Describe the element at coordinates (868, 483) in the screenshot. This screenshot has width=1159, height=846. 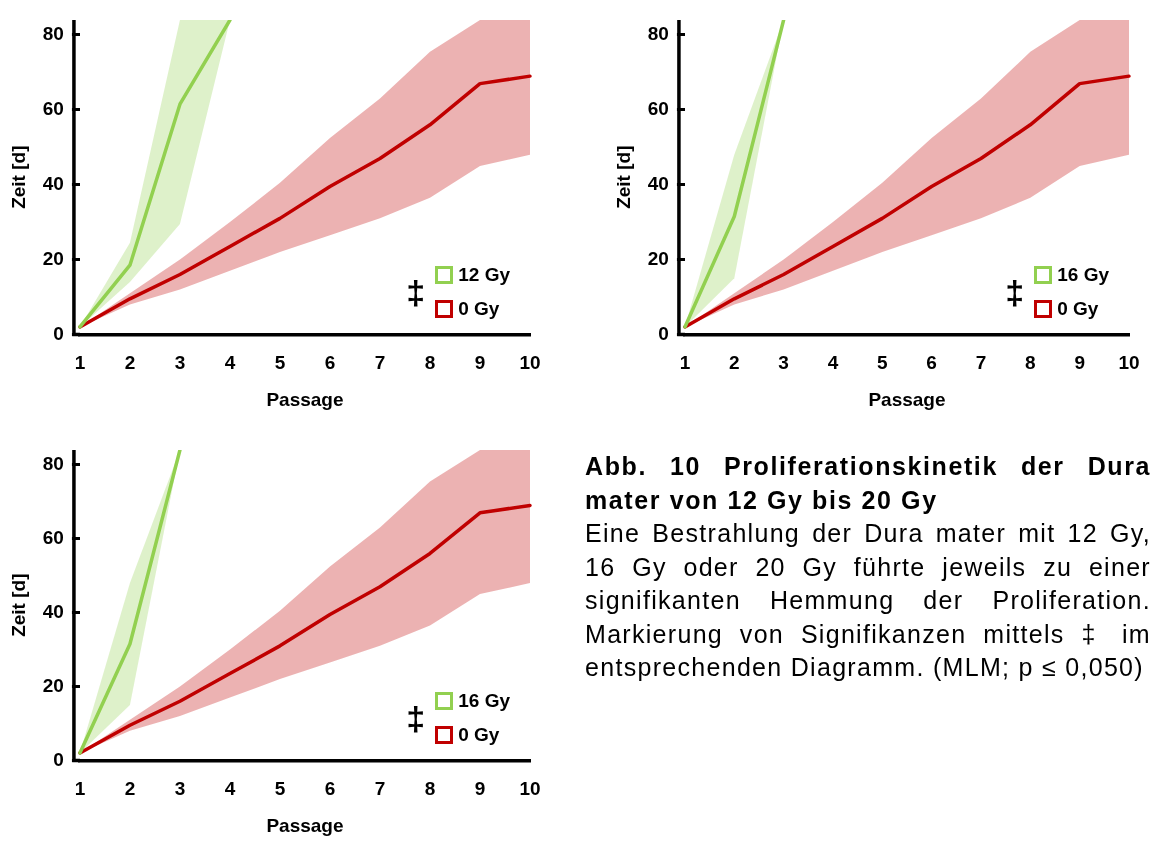
I see `text: Abb. 10 Proliferationskinetik der Dura mater von 12 Gy bis 20 Gy` at that location.